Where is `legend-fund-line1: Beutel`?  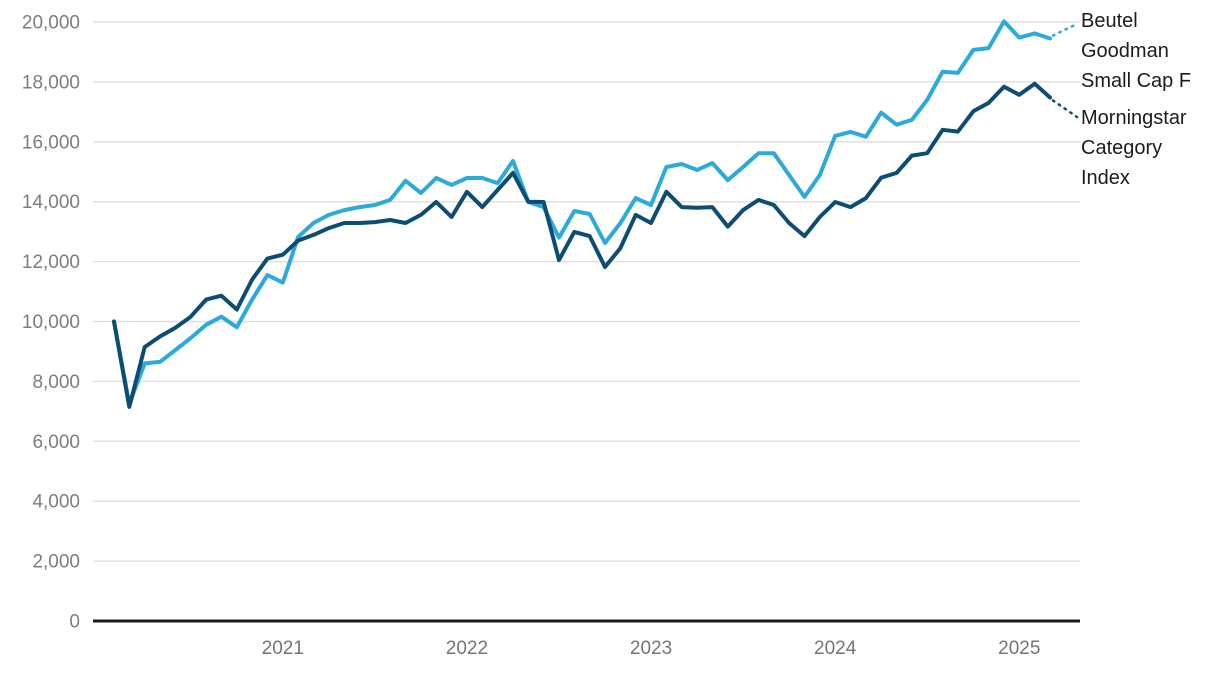
legend-fund-line1: Beutel is located at coordinates (1109, 21).